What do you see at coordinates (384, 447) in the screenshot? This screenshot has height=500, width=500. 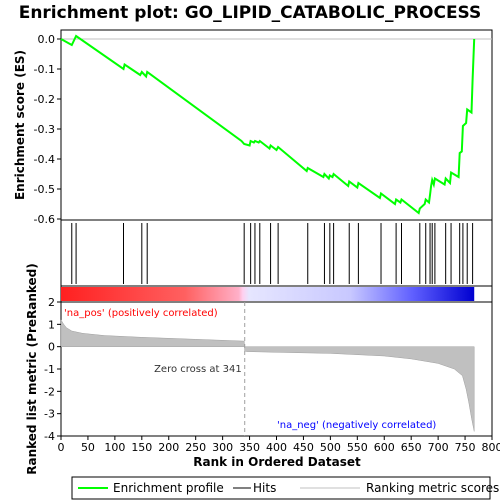 I see `x-tick-label: 600` at bounding box center [384, 447].